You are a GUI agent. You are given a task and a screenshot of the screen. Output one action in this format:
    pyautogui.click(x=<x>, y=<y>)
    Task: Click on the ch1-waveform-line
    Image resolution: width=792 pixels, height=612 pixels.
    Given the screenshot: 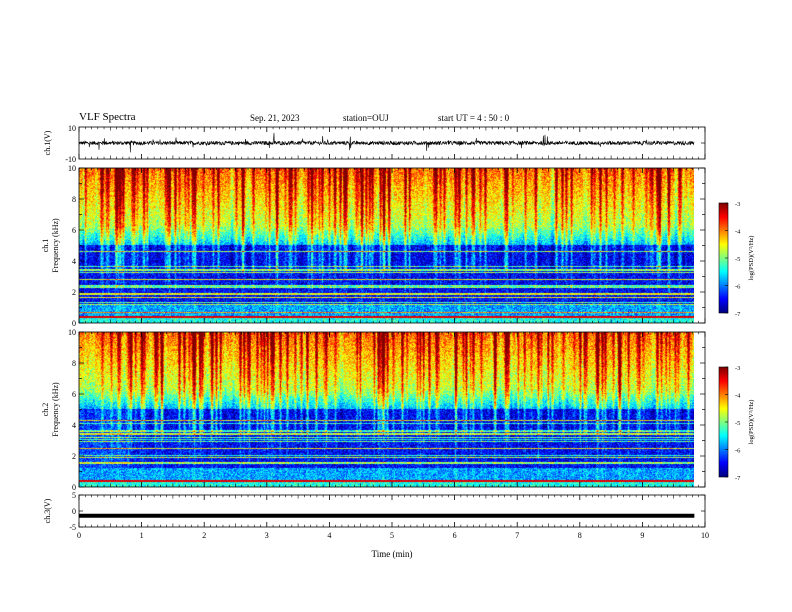 What is the action you would take?
    pyautogui.click(x=386, y=142)
    